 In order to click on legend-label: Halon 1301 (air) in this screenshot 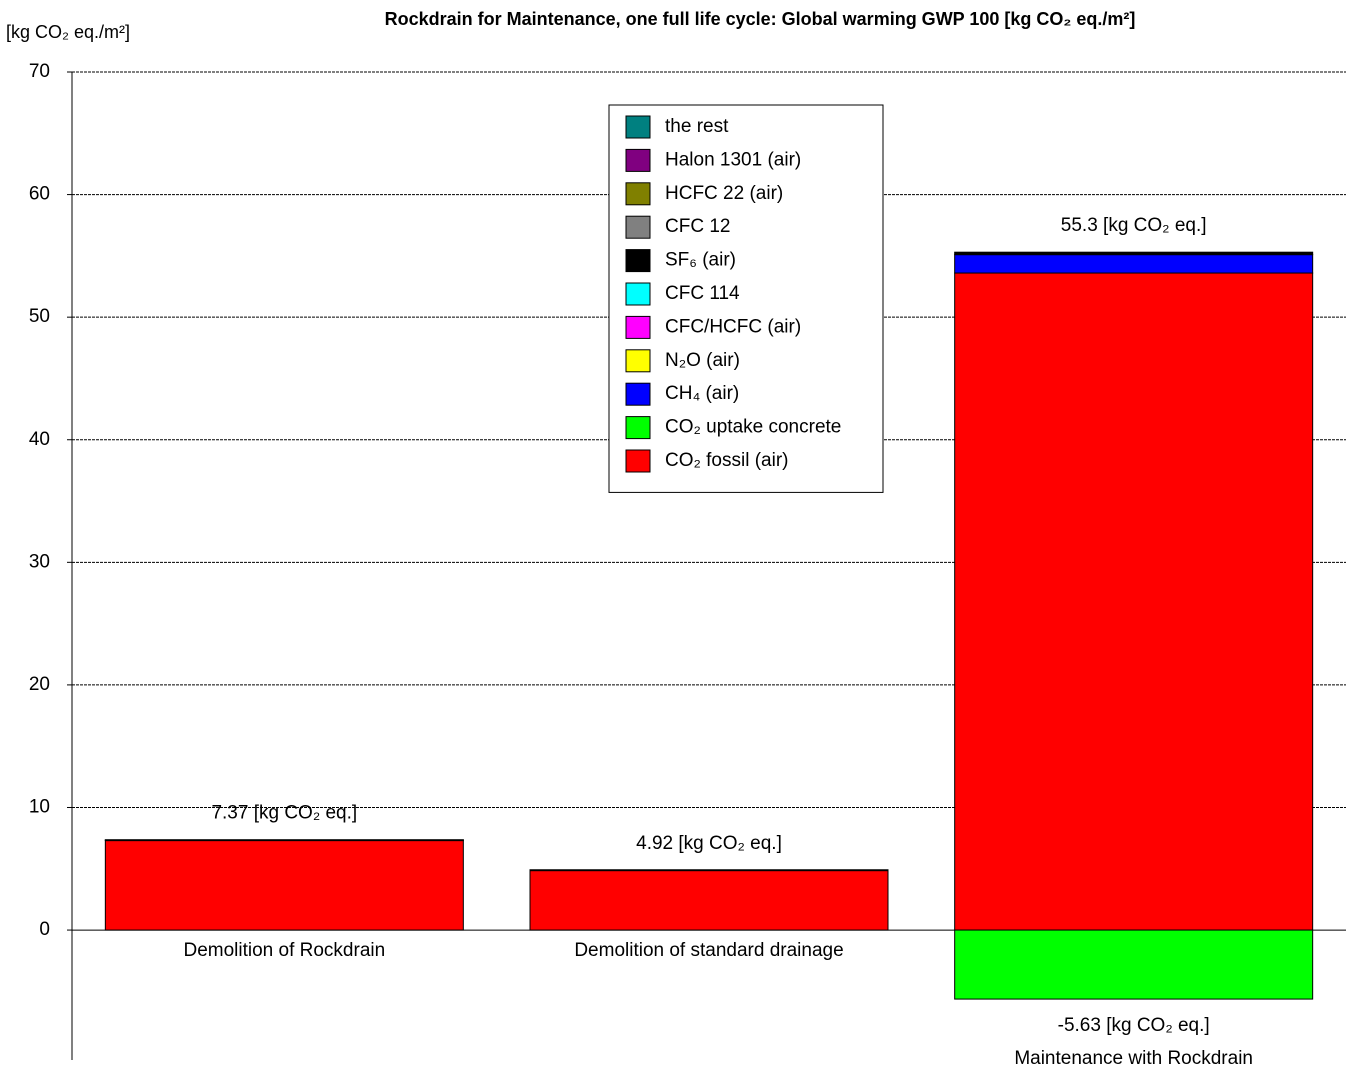, I will do `click(733, 159)`.